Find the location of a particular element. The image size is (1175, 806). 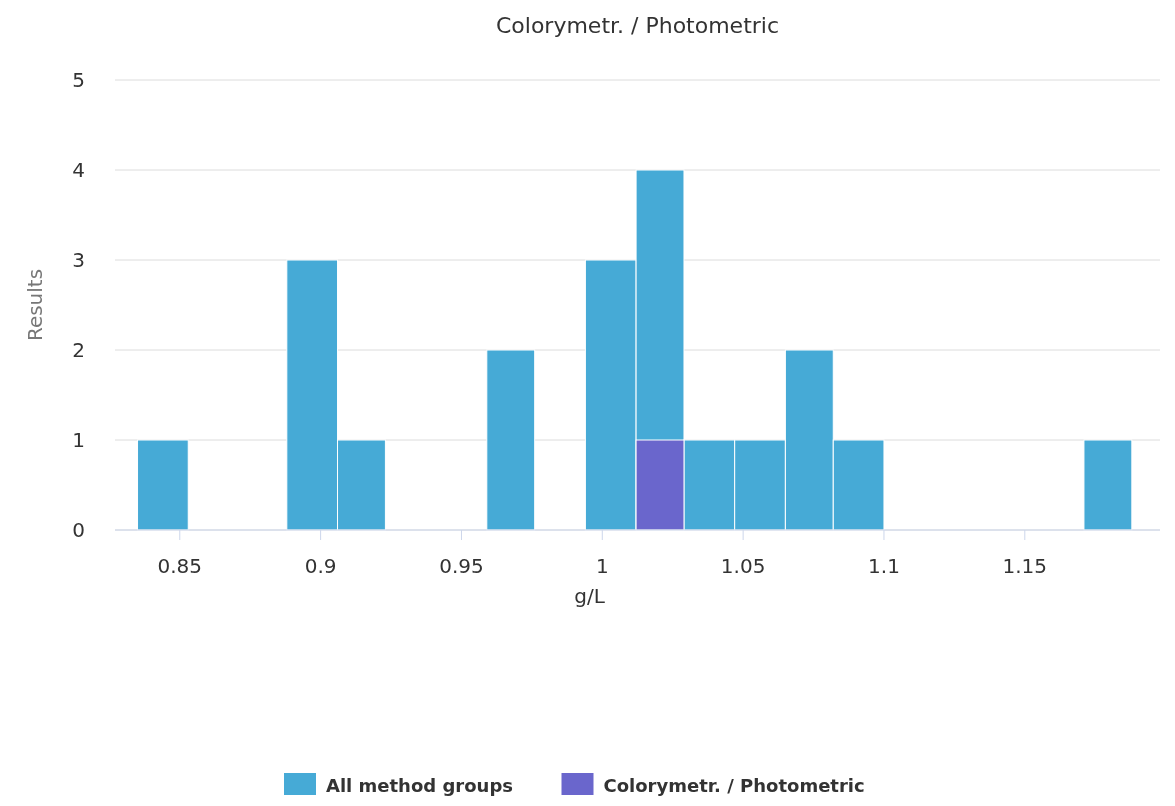

x-tick-label: 1.1 is located at coordinates (884, 566).